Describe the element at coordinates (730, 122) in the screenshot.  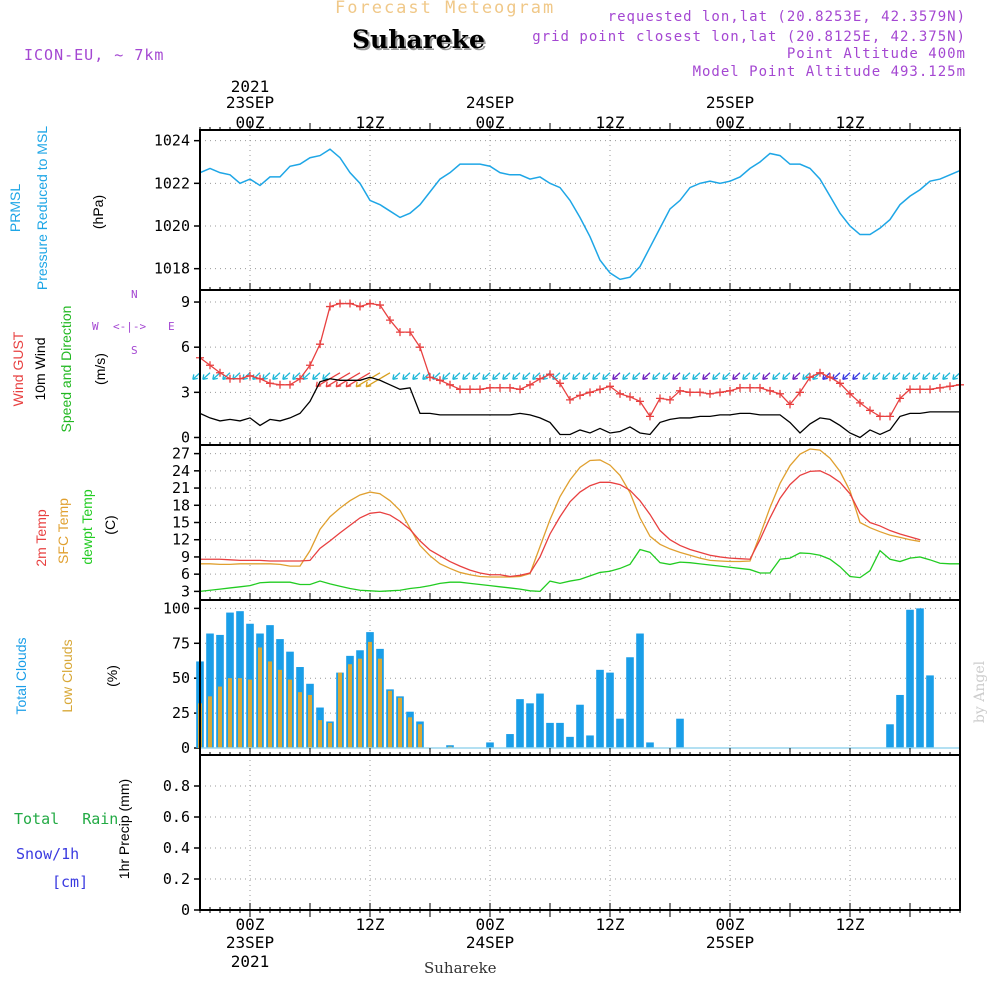
I see `top-time-label: 00Z` at that location.